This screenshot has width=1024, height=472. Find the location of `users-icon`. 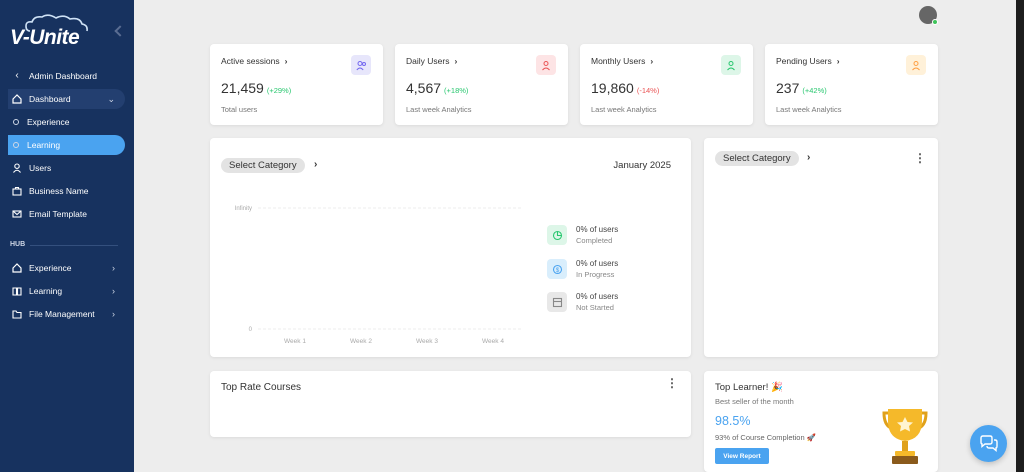

users-icon is located at coordinates (361, 65).